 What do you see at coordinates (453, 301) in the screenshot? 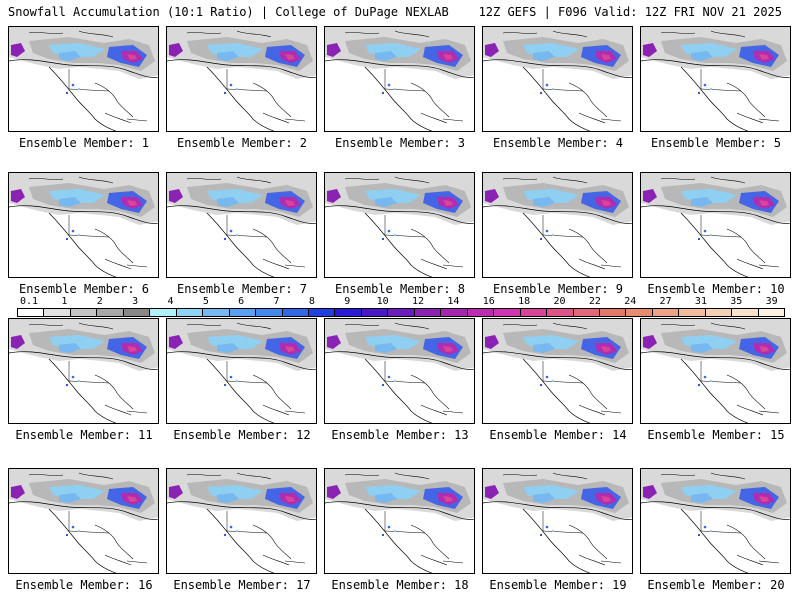
I see `legend-tick-label: 14` at bounding box center [453, 301].